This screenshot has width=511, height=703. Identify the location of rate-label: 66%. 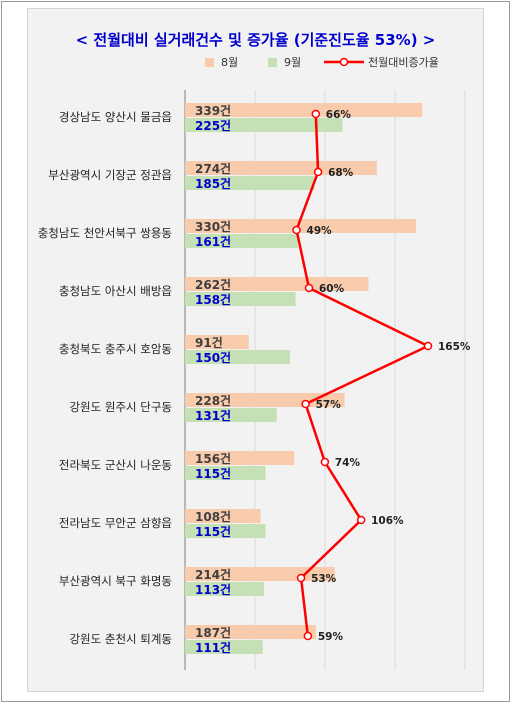
(339, 115).